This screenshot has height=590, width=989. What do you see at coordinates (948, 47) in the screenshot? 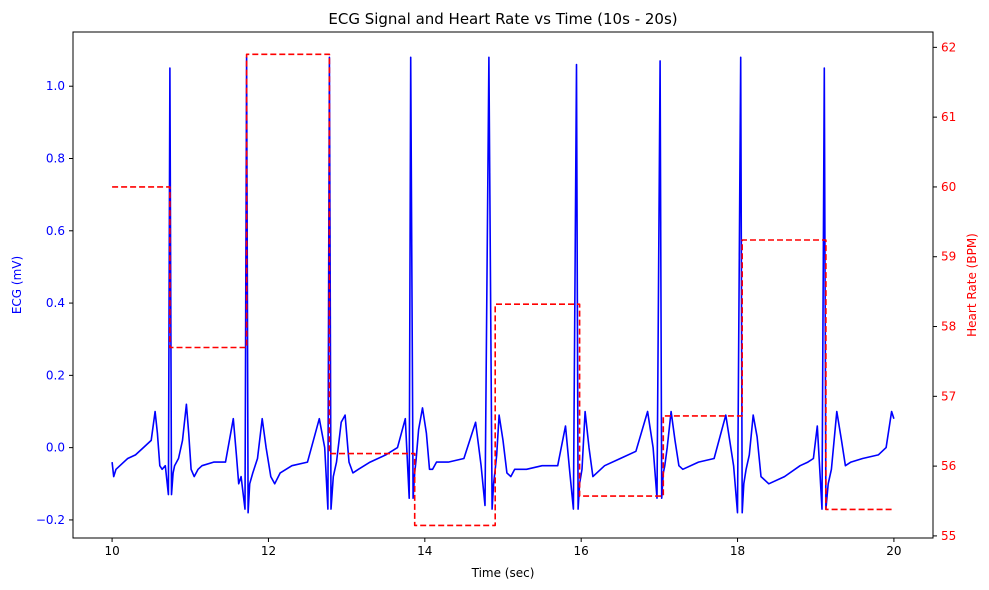
I see `y-right-tick-label: 62` at bounding box center [948, 47].